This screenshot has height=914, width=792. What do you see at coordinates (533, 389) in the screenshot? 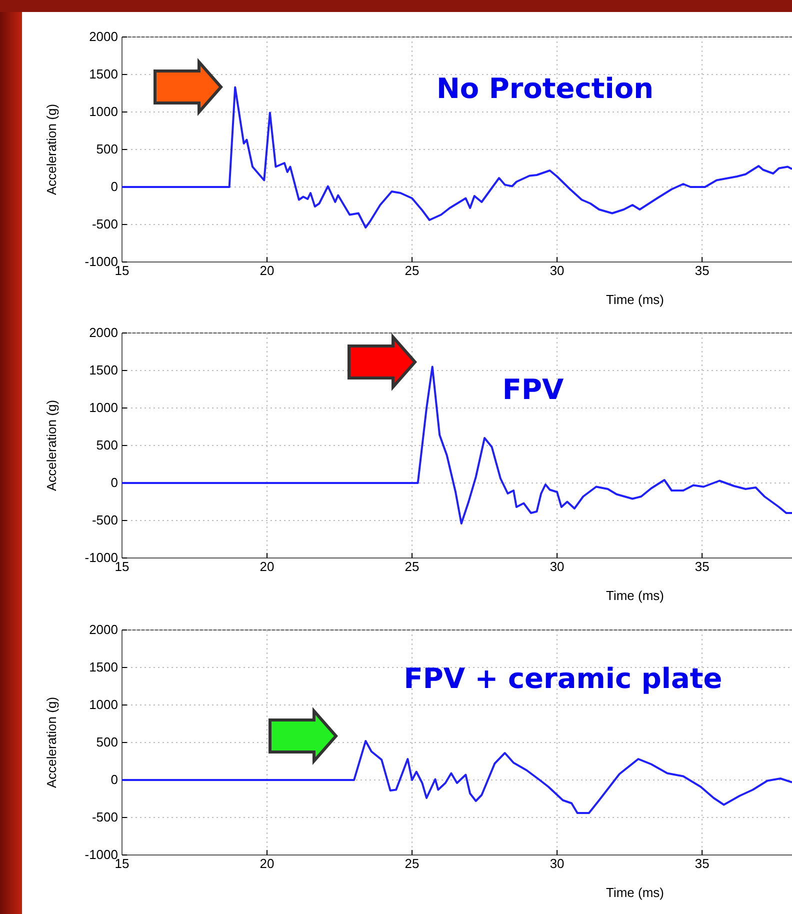
I see `text: FPV` at bounding box center [533, 389].